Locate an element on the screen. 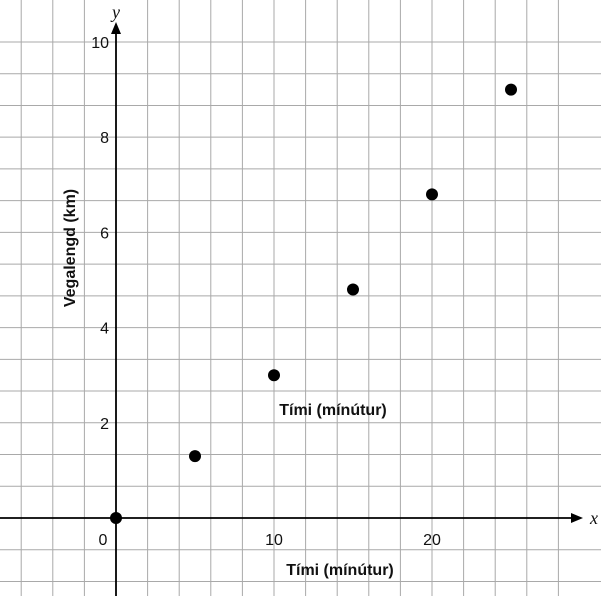 The image size is (601, 596). x-tick-label: 20 is located at coordinates (432, 540).